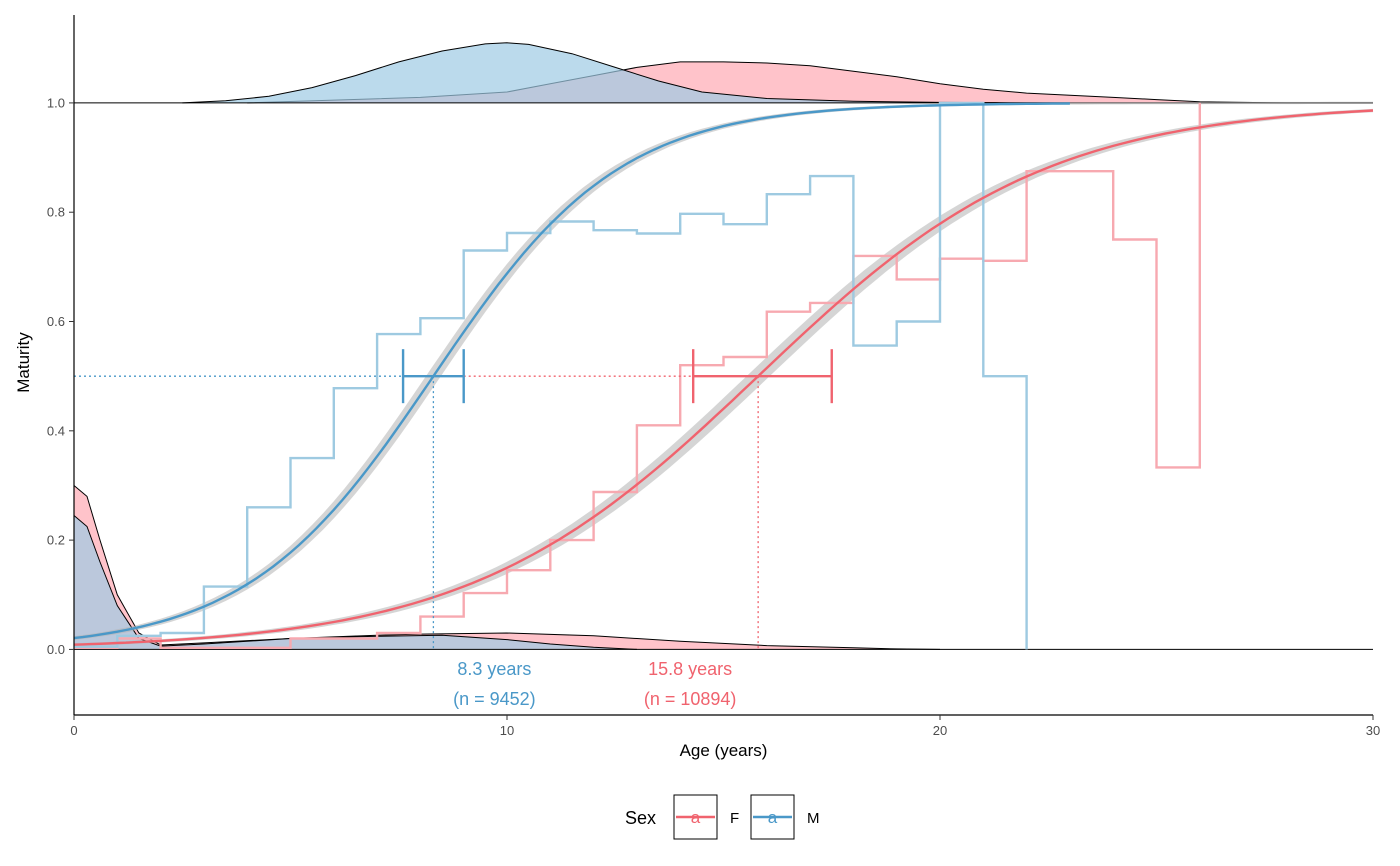  Describe the element at coordinates (56, 430) in the screenshot. I see `y-tick-label: 0.4` at that location.